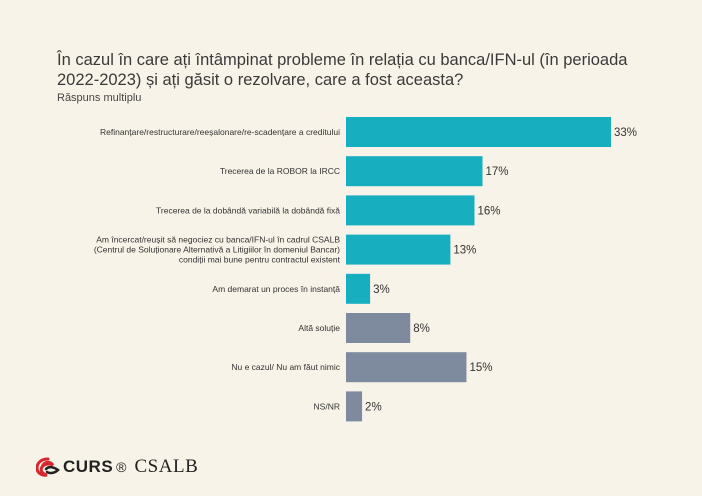 The height and width of the screenshot is (496, 702). What do you see at coordinates (464, 251) in the screenshot?
I see `value-label-4: 13%` at bounding box center [464, 251].